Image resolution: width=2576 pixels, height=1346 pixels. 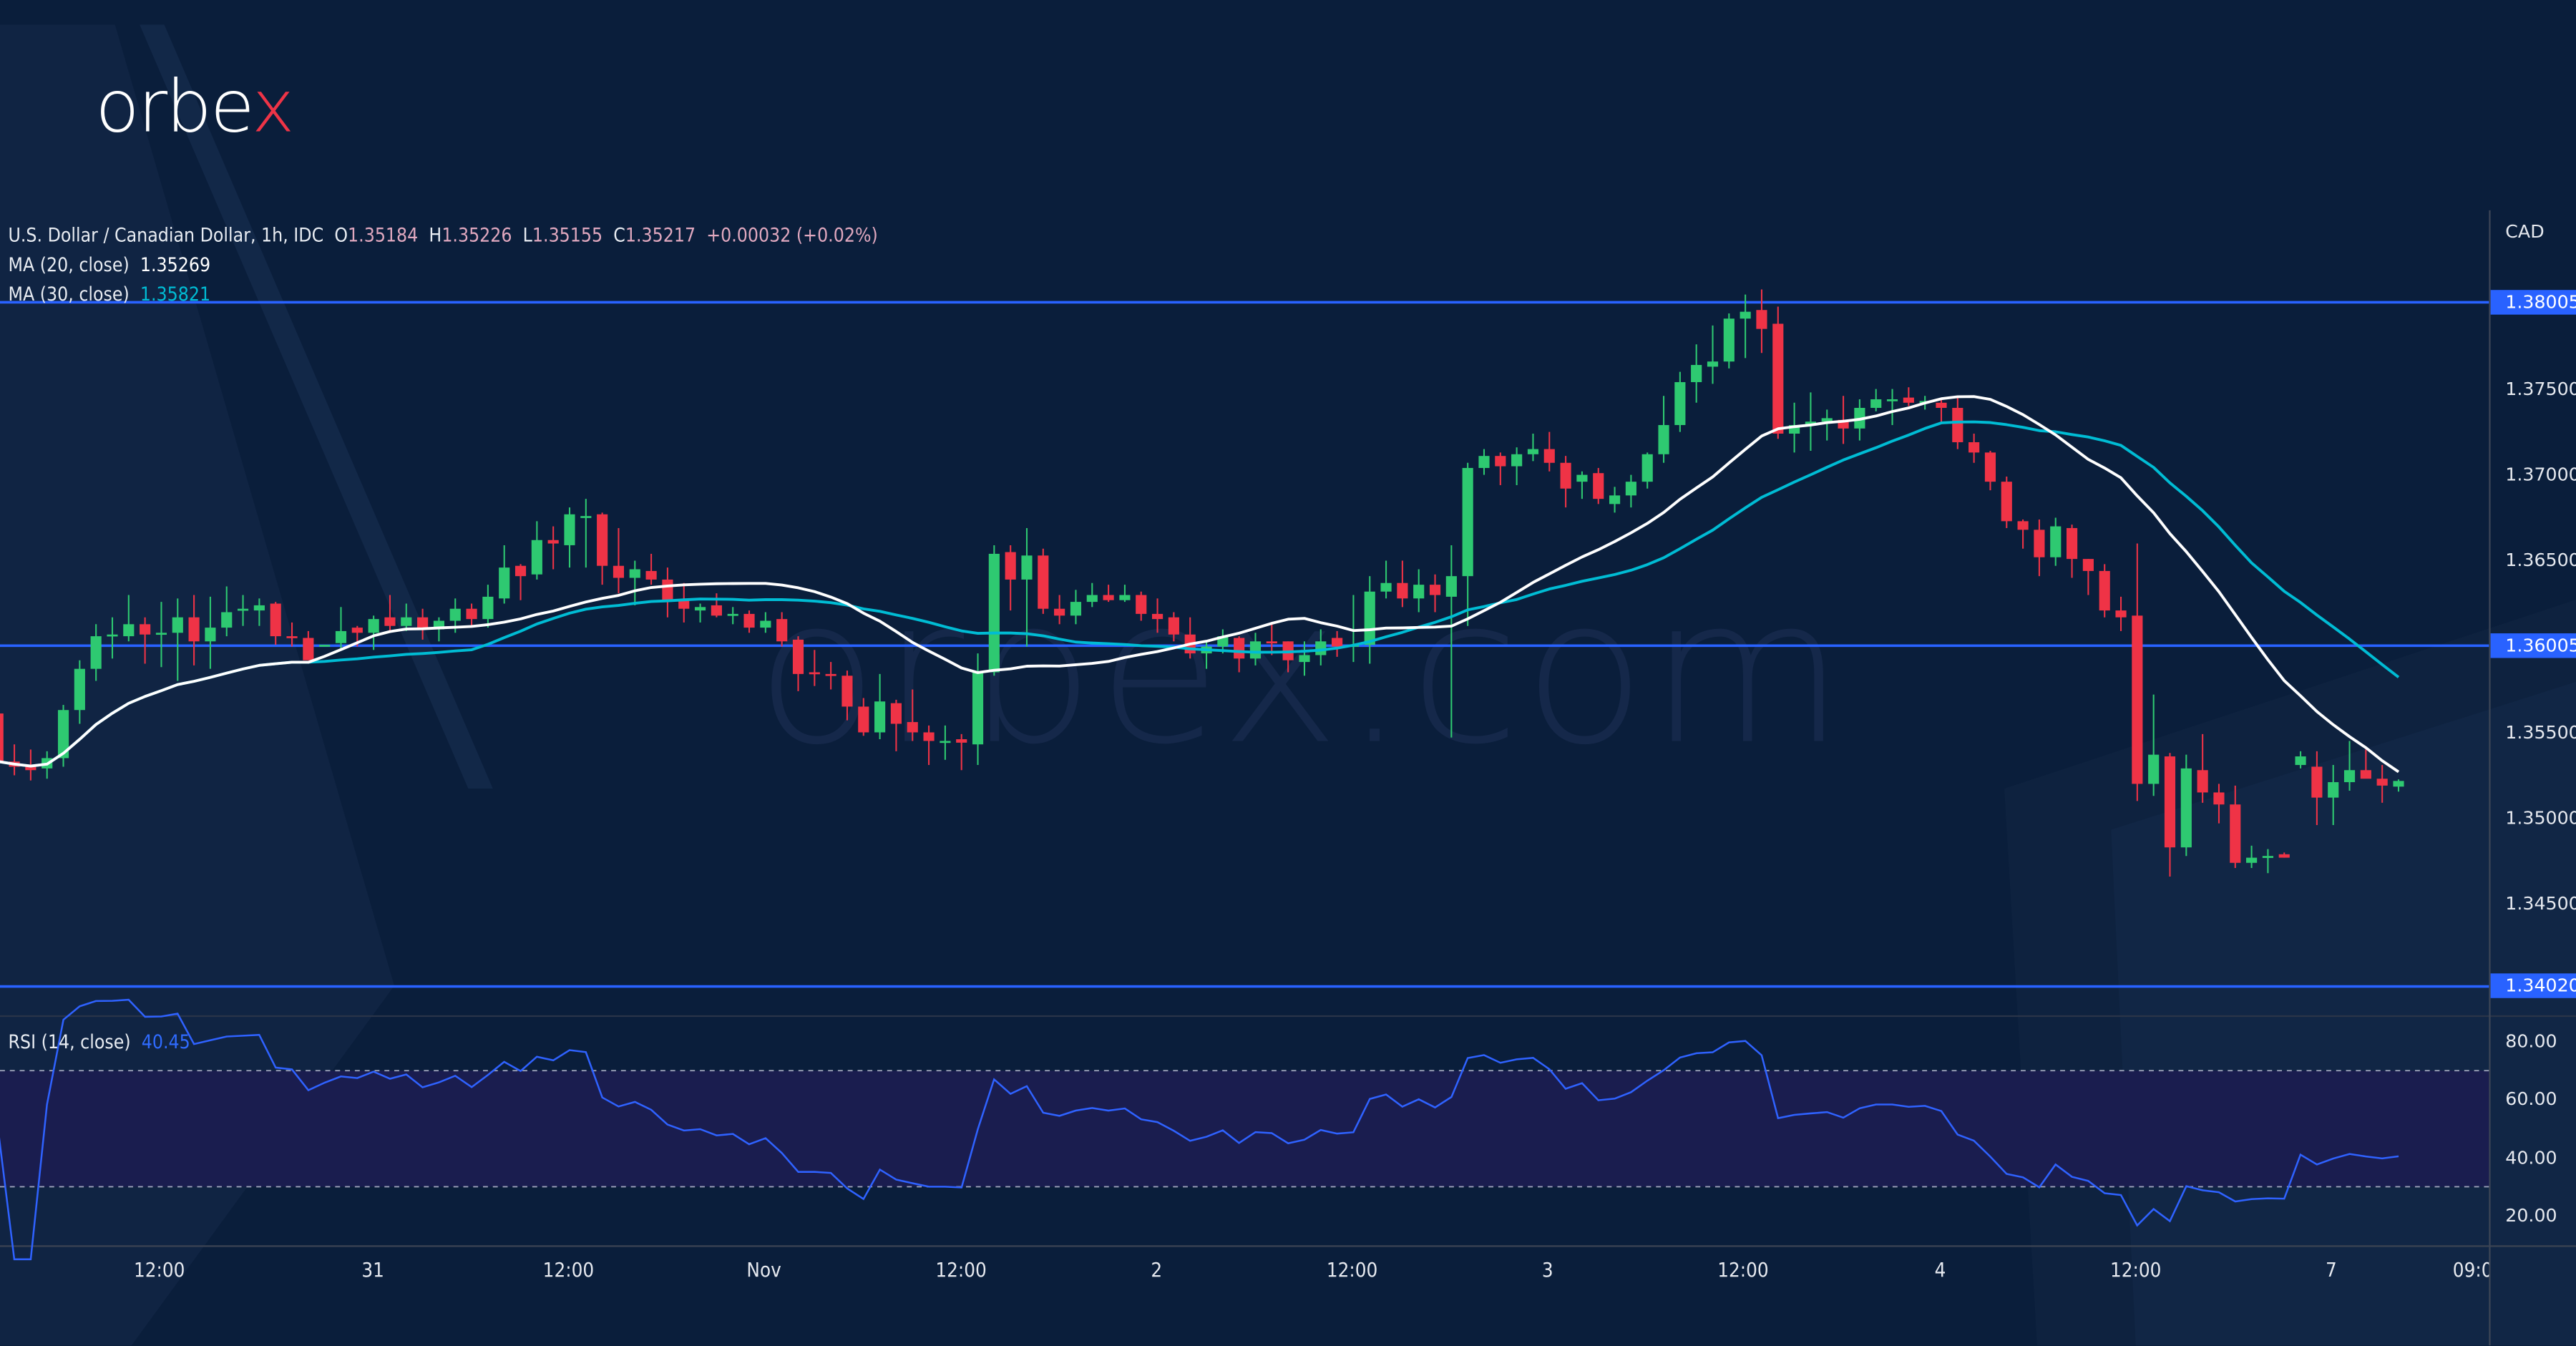 What do you see at coordinates (99, 1041) in the screenshot?
I see `rsi-legend: RSI (14, close) 40.45` at bounding box center [99, 1041].